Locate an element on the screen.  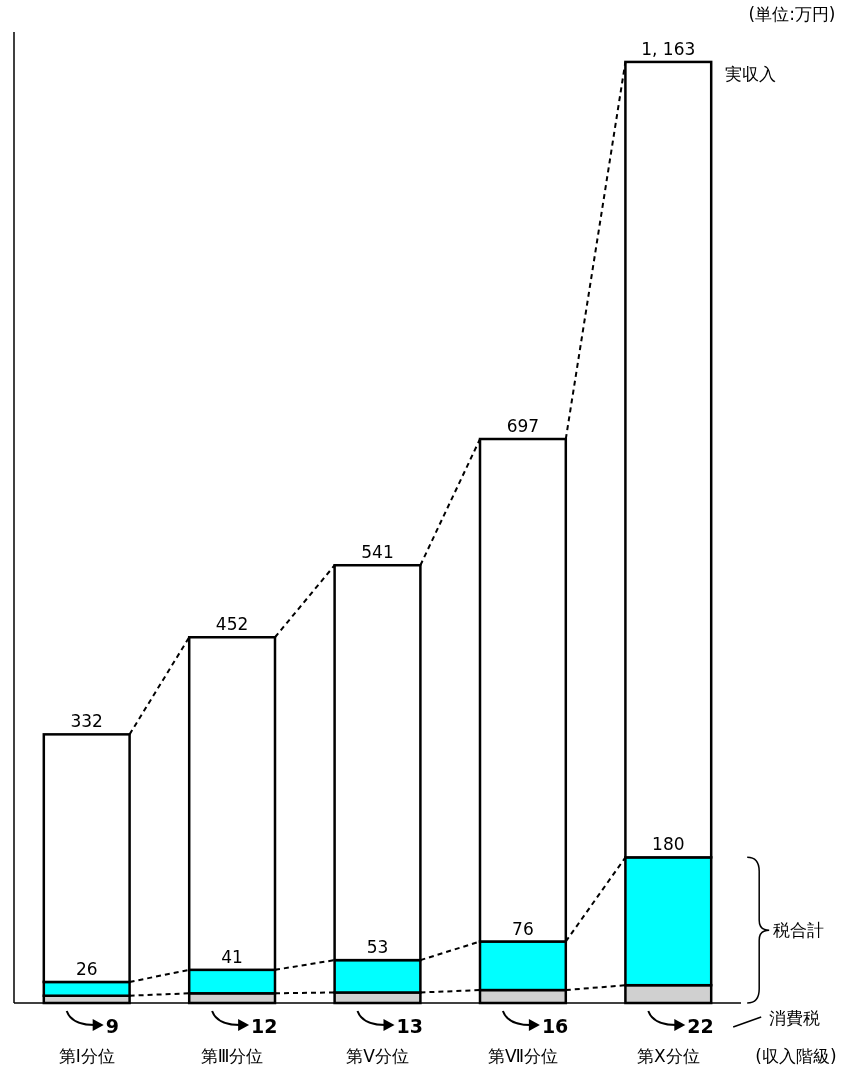
x-tick-label: 第Ⅴ分位 is located at coordinates (377, 1056).